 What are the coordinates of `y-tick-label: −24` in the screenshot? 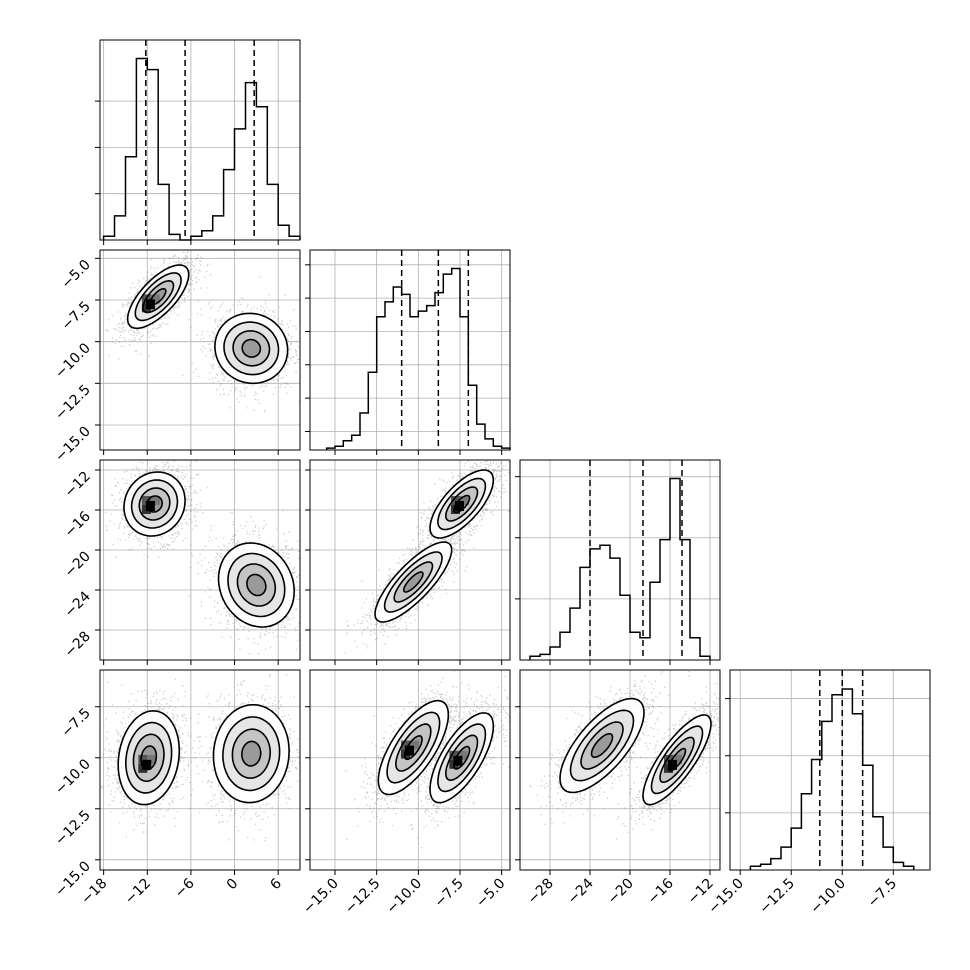 It's located at (78, 604).